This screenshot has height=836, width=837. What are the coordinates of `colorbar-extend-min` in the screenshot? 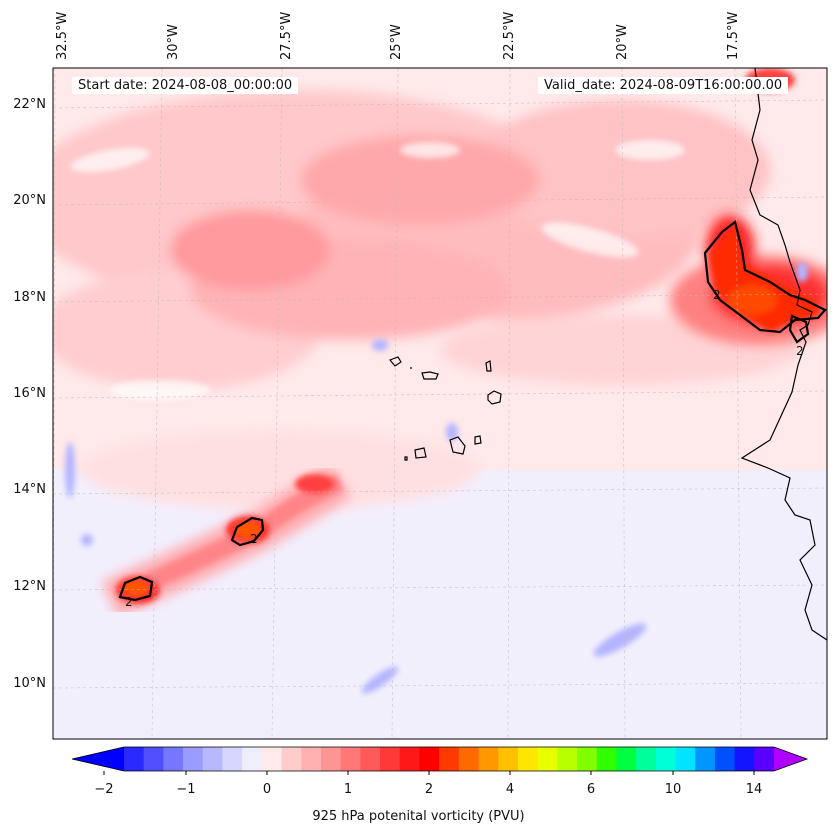 It's located at (98, 759).